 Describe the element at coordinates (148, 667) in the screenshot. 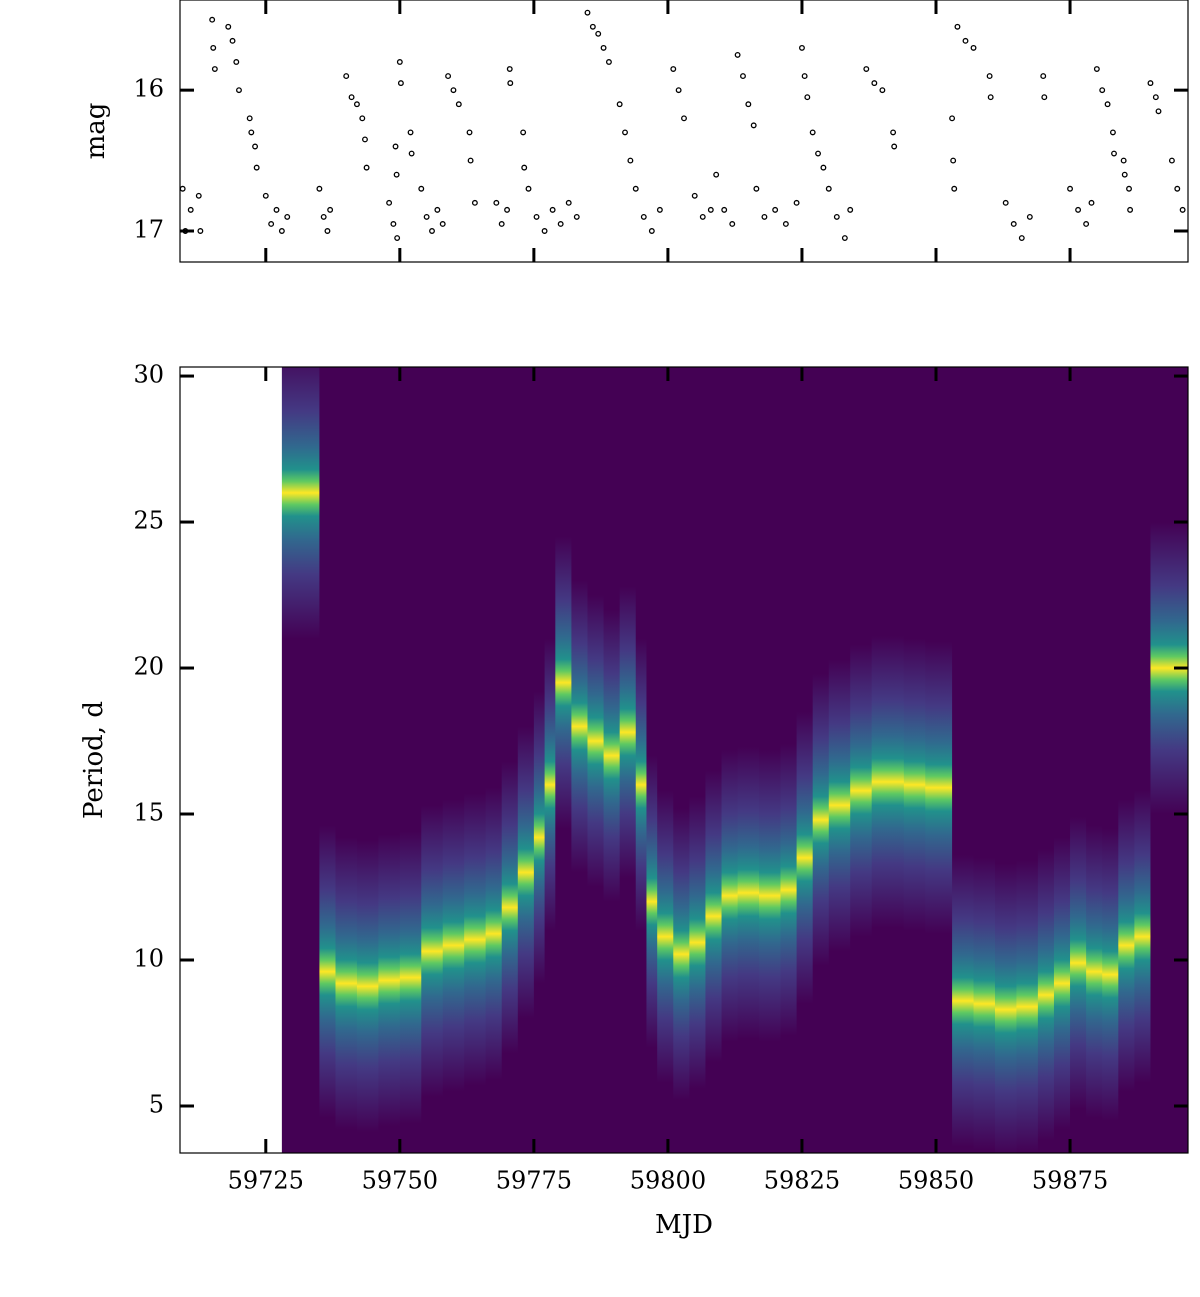

I see `y-tick-label: 20` at that location.